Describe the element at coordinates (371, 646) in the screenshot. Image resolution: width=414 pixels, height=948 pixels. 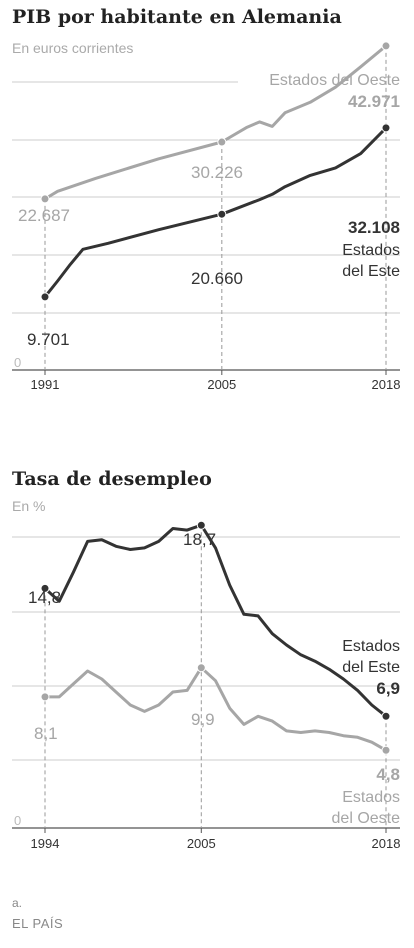
I see `unemployment-east-series-label-line1: Estados` at that location.